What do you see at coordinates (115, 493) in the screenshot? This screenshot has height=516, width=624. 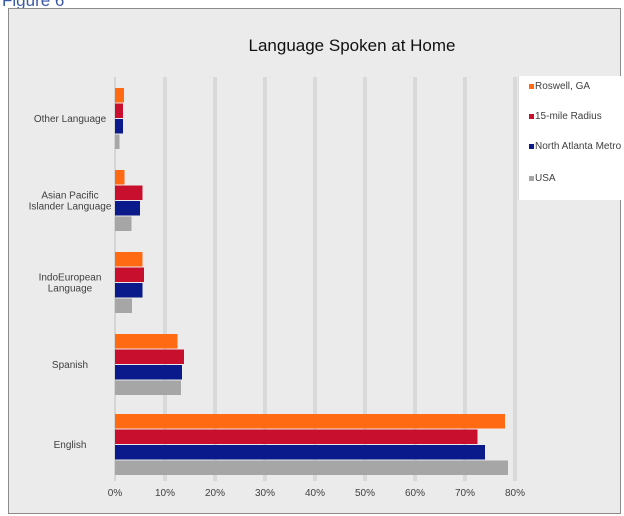 I see `x-tick-label: 0%` at bounding box center [115, 493].